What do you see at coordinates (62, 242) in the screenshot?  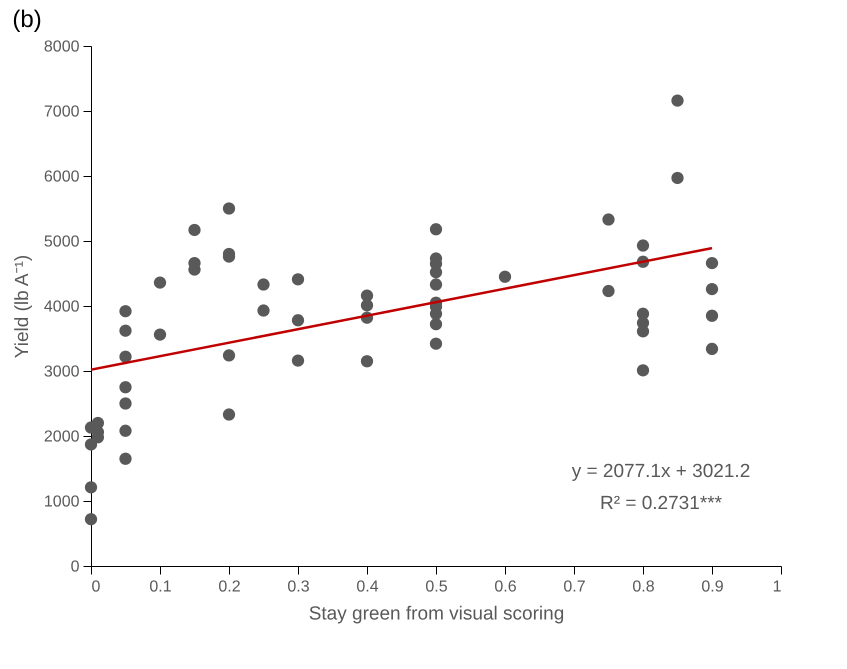 I see `y-tick-label: 5000` at bounding box center [62, 242].